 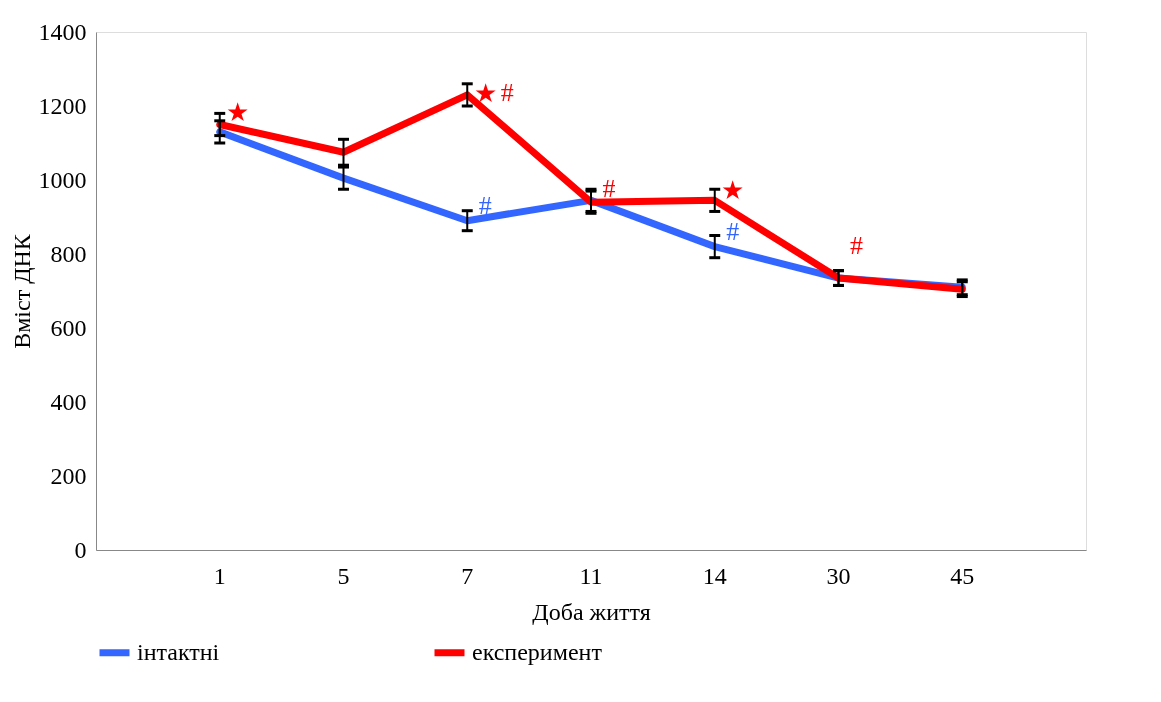 I want to click on x-axis-title: Доба життя, so click(x=591, y=611).